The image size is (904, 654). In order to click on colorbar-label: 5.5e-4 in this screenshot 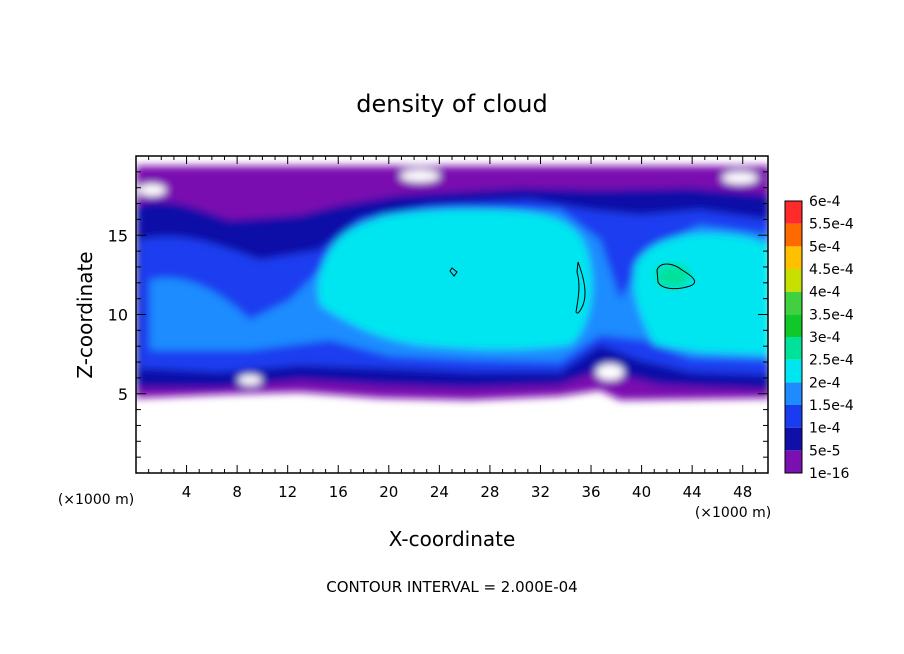, I will do `click(831, 225)`.